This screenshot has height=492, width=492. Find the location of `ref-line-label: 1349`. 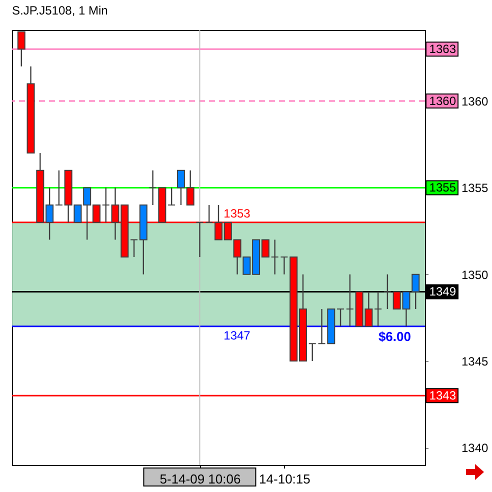

ref-line-label: 1349 is located at coordinates (442, 291).